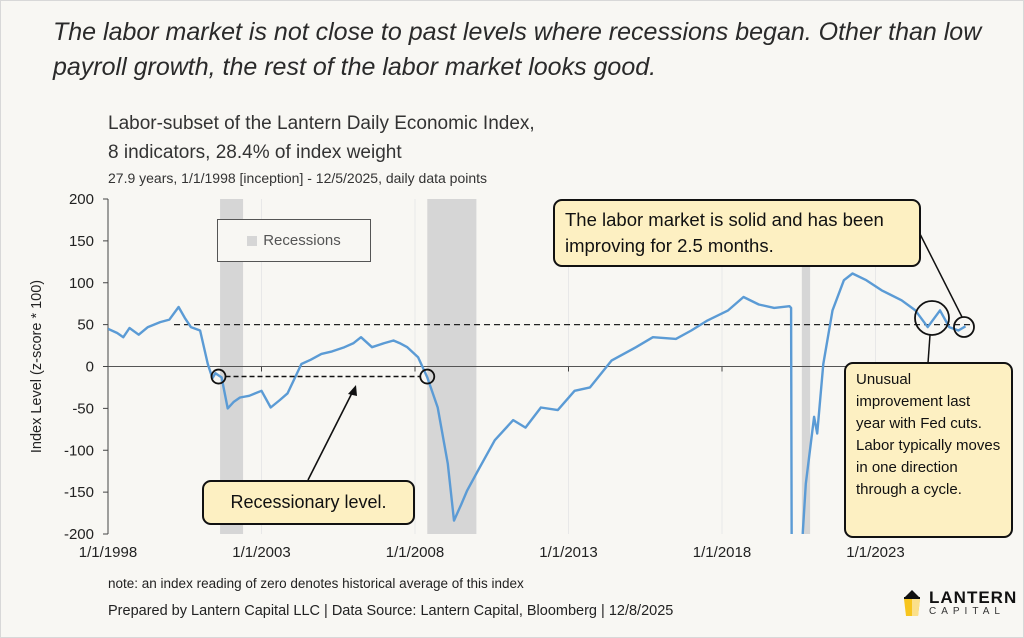  Describe the element at coordinates (415, 552) in the screenshot. I see `x-tick-label: 1/1/2008` at that location.